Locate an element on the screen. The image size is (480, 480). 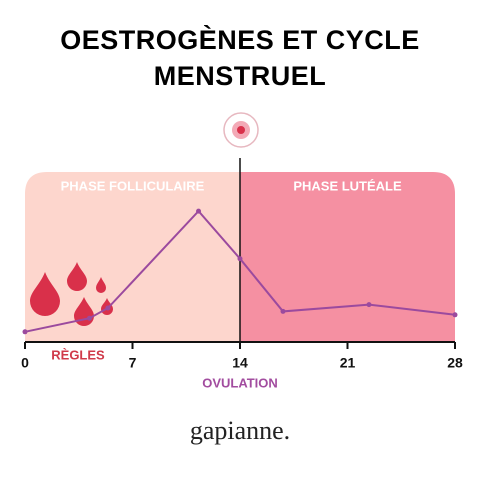
phase-label: PHASE LUTÉALE is located at coordinates (347, 185).